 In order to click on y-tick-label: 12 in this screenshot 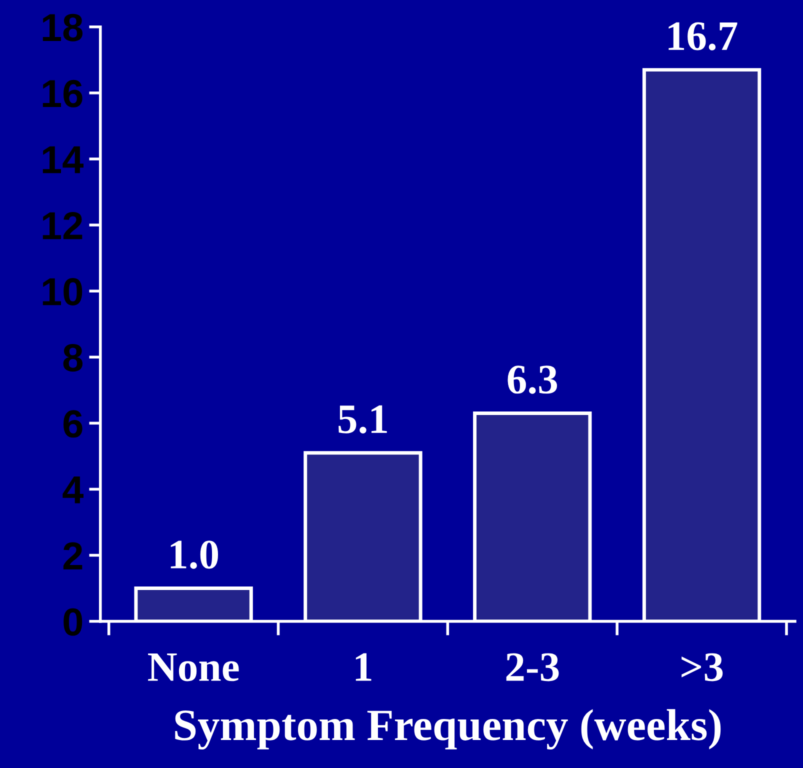, I will do `click(62, 226)`.